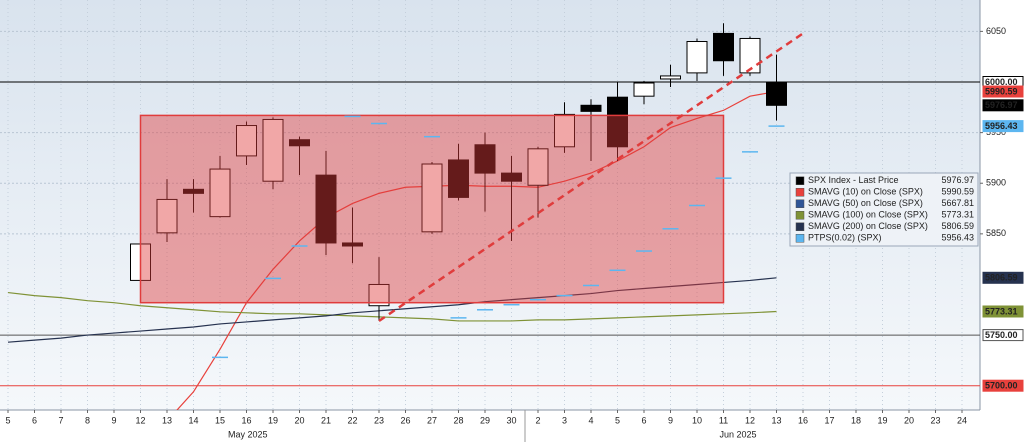 The image size is (1024, 442). I want to click on value-tag-label: 5990.59, so click(1001, 91).